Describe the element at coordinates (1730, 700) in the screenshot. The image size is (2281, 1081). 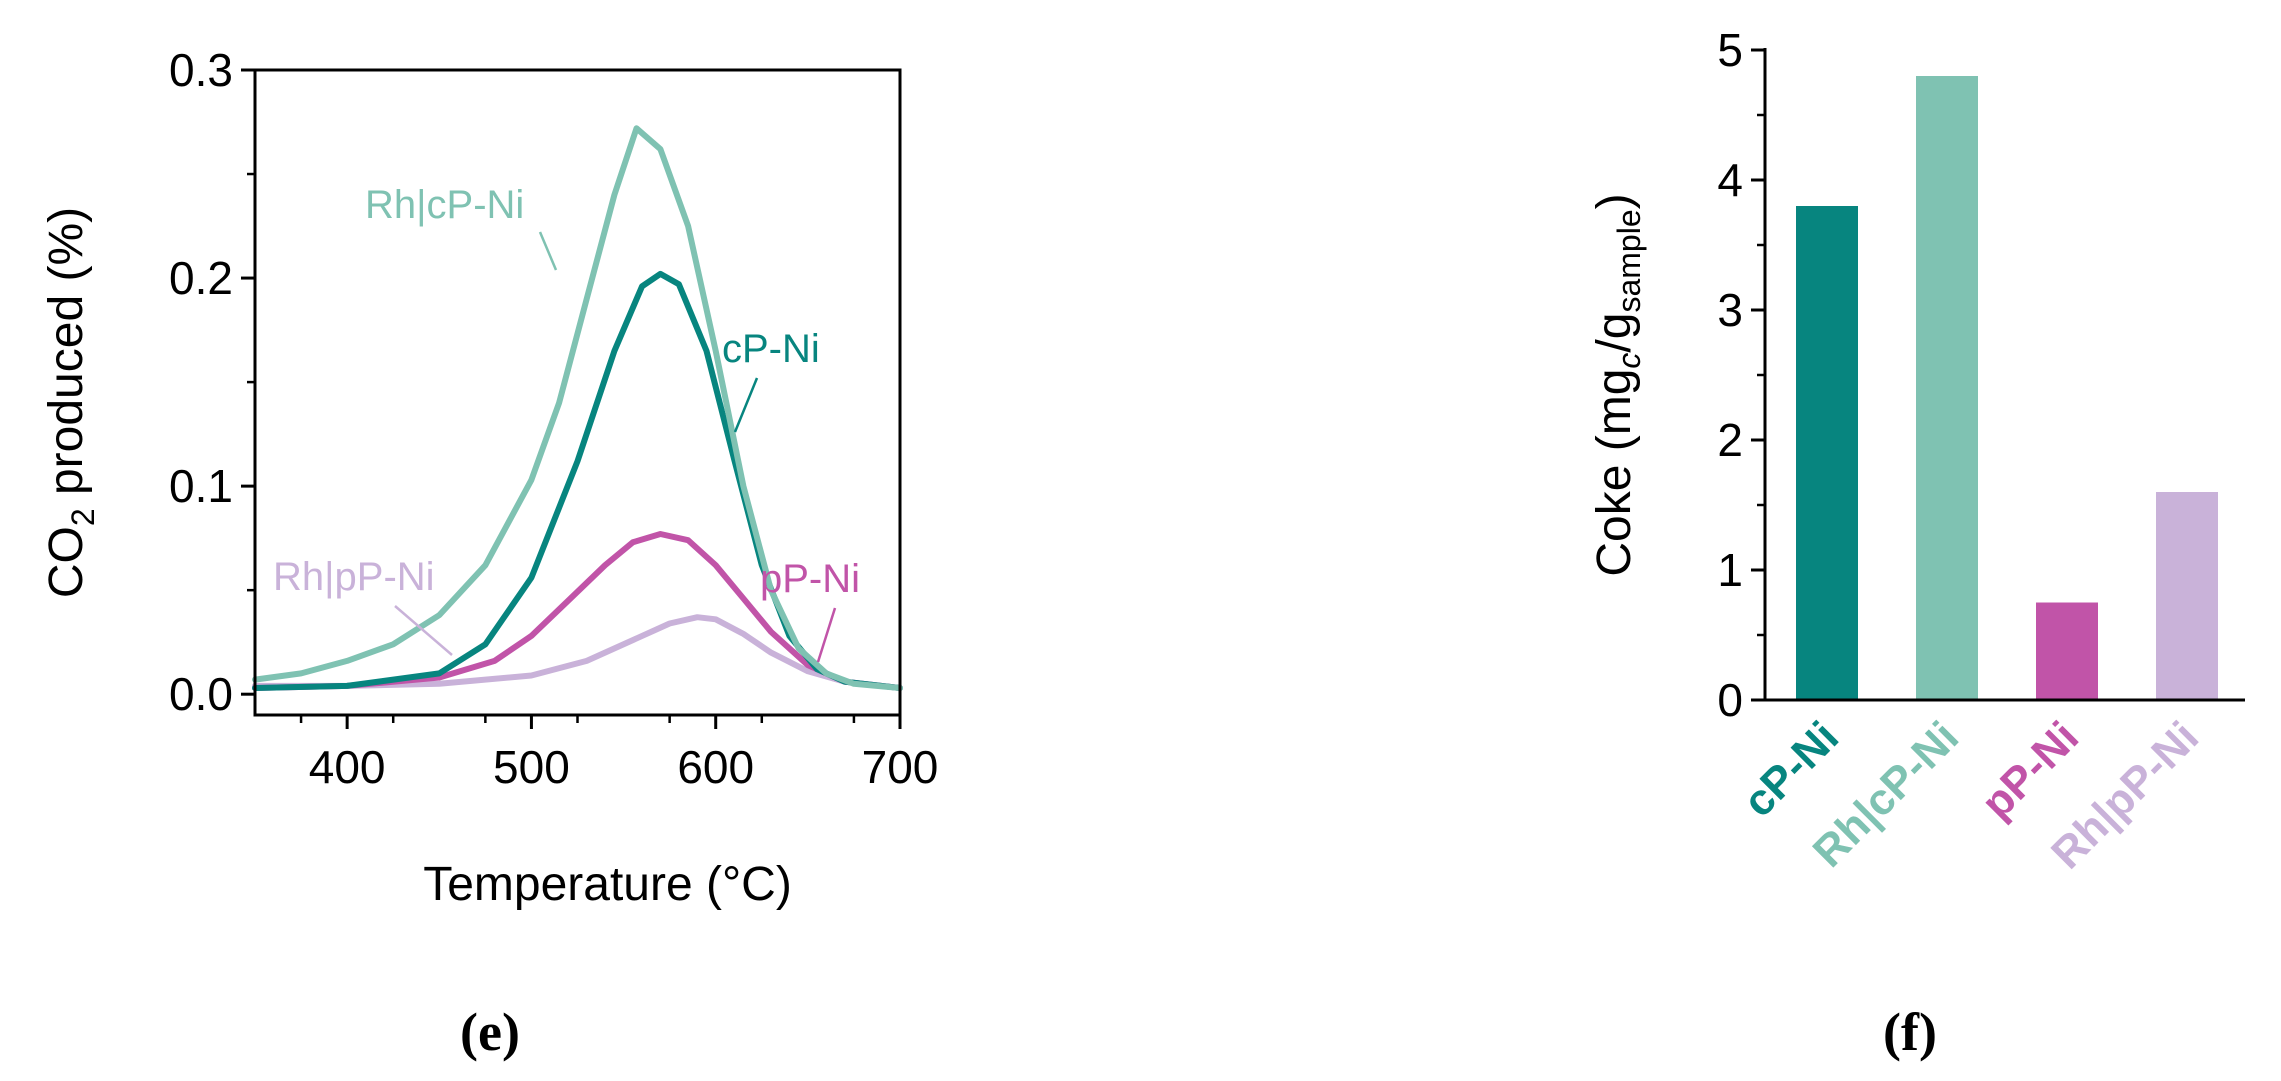
I see `y-tick-label: 0` at that location.